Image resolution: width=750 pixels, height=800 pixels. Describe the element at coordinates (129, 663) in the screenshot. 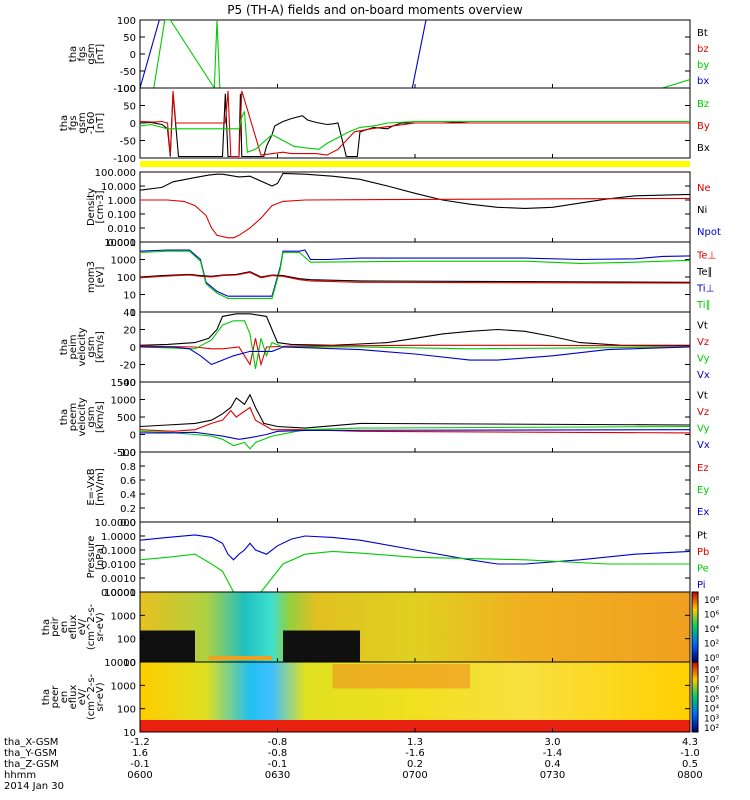

I see `y-tick-label: 10` at that location.